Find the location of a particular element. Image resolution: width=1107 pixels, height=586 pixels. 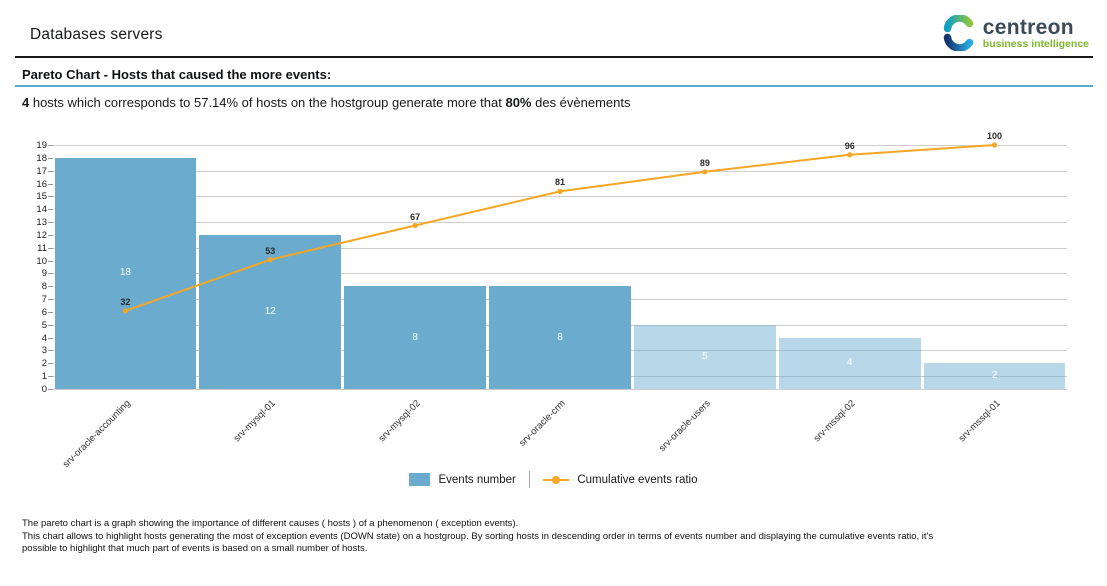

header-divider is located at coordinates (554, 57).